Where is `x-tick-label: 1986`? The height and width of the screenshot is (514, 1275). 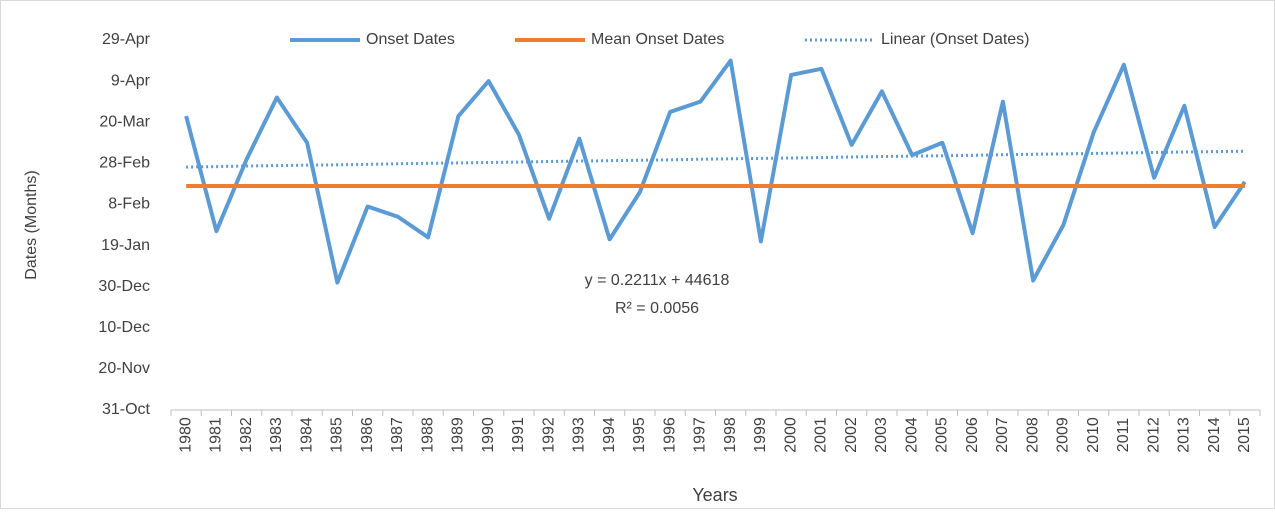 x-tick-label: 1986 is located at coordinates (367, 435).